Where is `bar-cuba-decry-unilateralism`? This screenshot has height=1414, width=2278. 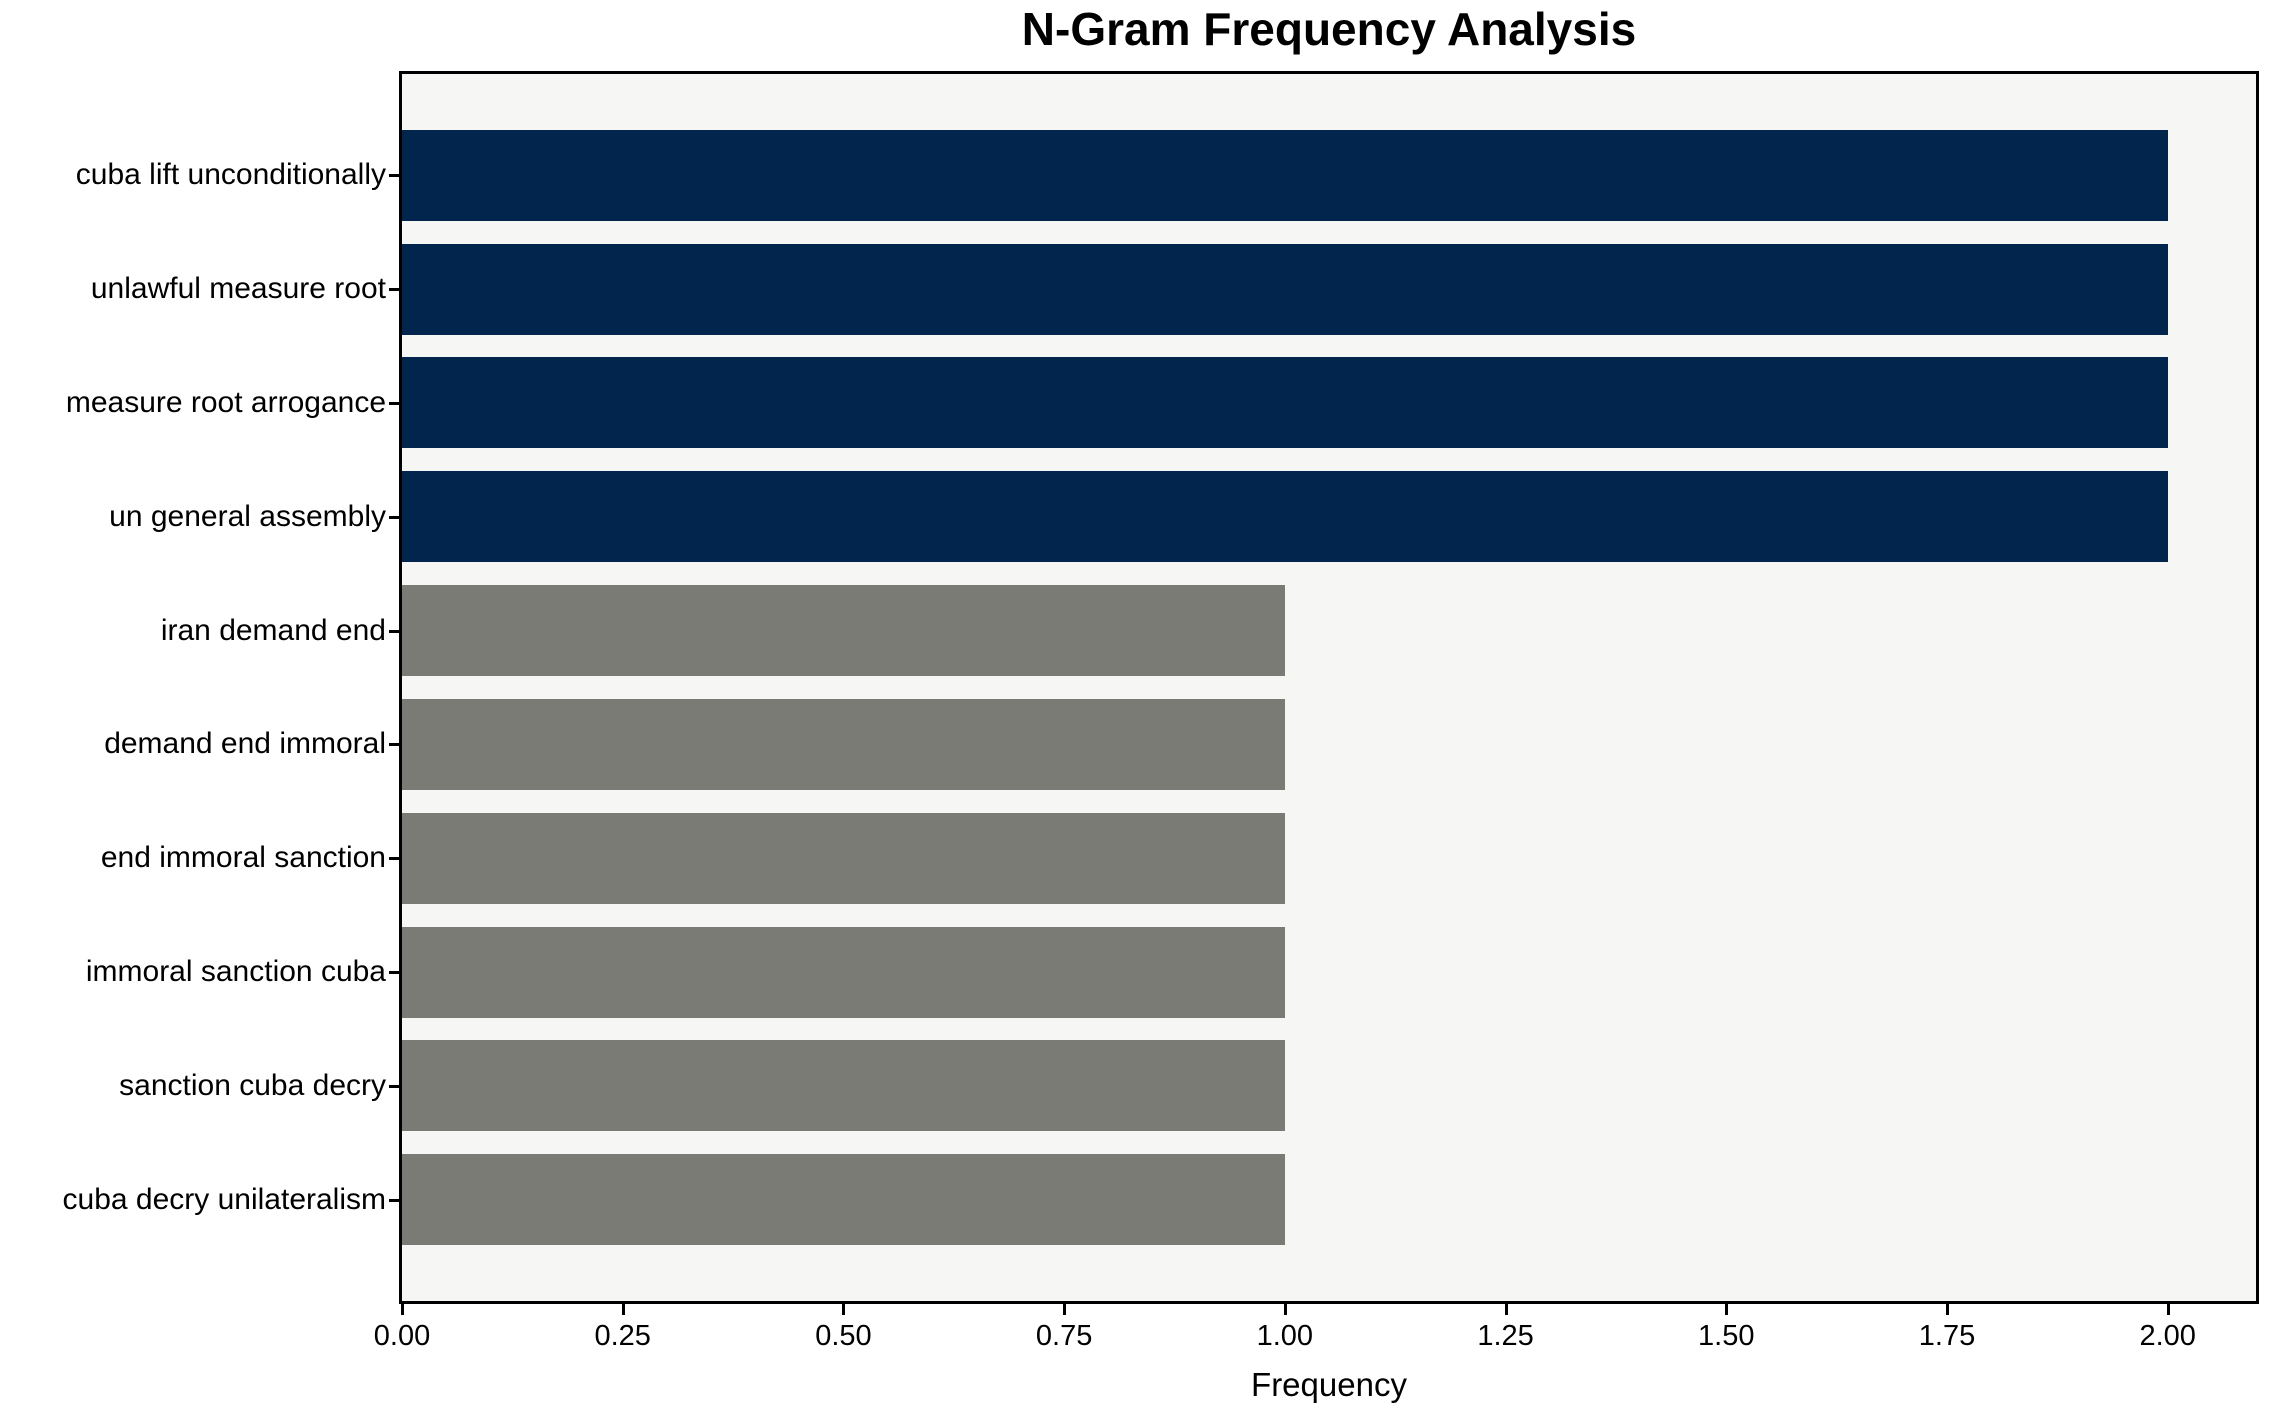
bar-cuba-decry-unilateralism is located at coordinates (843, 1200).